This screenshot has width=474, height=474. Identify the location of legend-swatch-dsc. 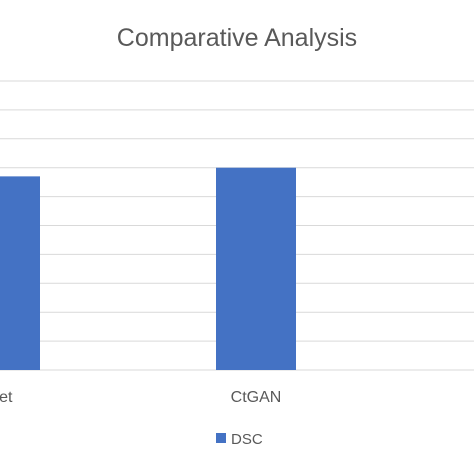
(221, 438).